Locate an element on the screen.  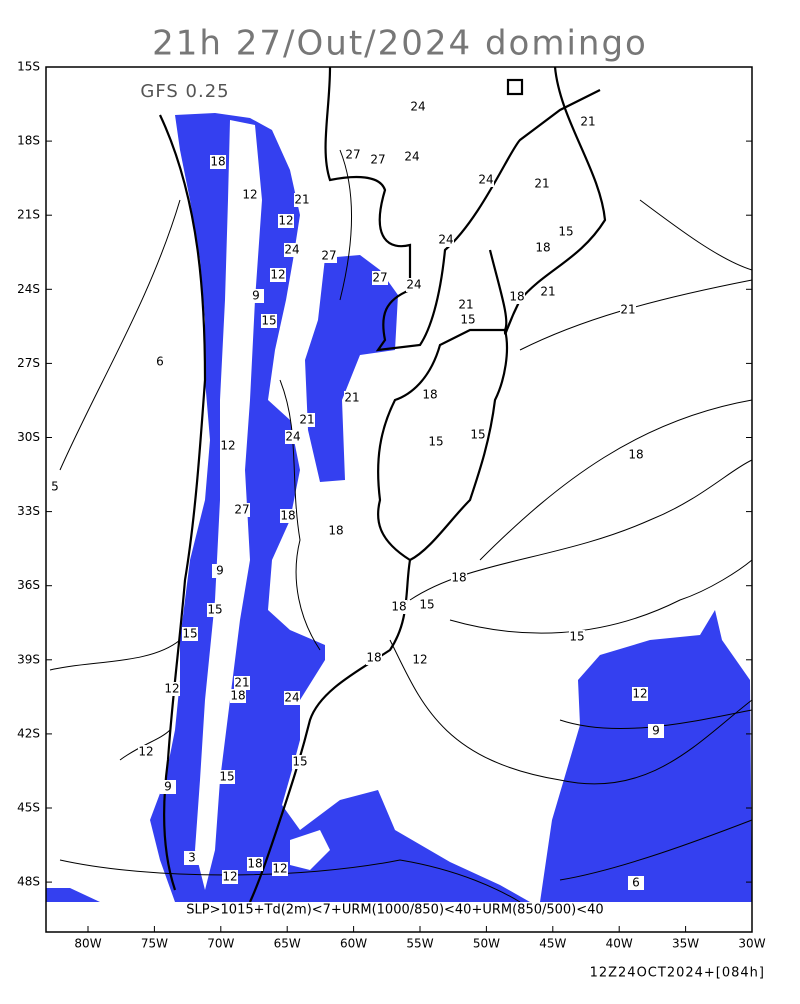
lon-label: 45W is located at coordinates (552, 944).